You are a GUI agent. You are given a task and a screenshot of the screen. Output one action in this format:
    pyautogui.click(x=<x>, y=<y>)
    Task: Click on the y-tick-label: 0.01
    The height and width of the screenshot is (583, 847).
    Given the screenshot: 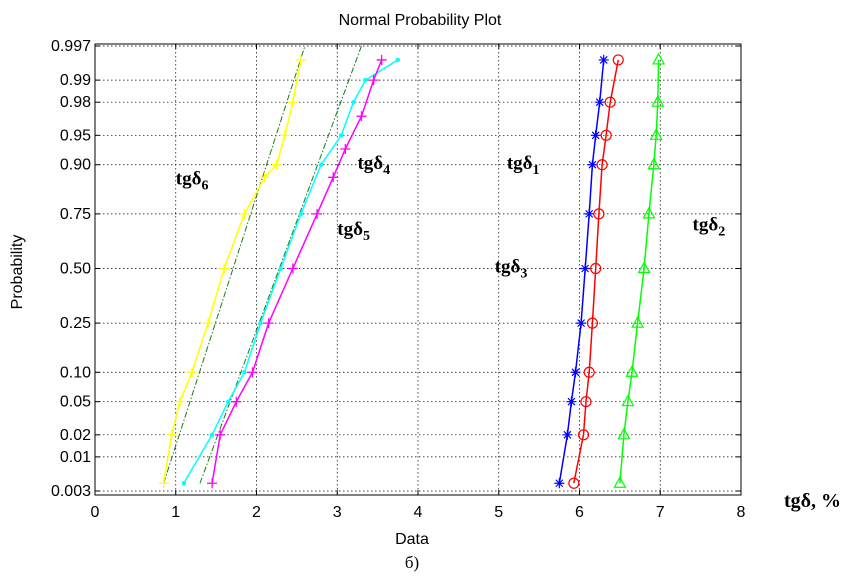 What is the action you would take?
    pyautogui.click(x=75, y=457)
    